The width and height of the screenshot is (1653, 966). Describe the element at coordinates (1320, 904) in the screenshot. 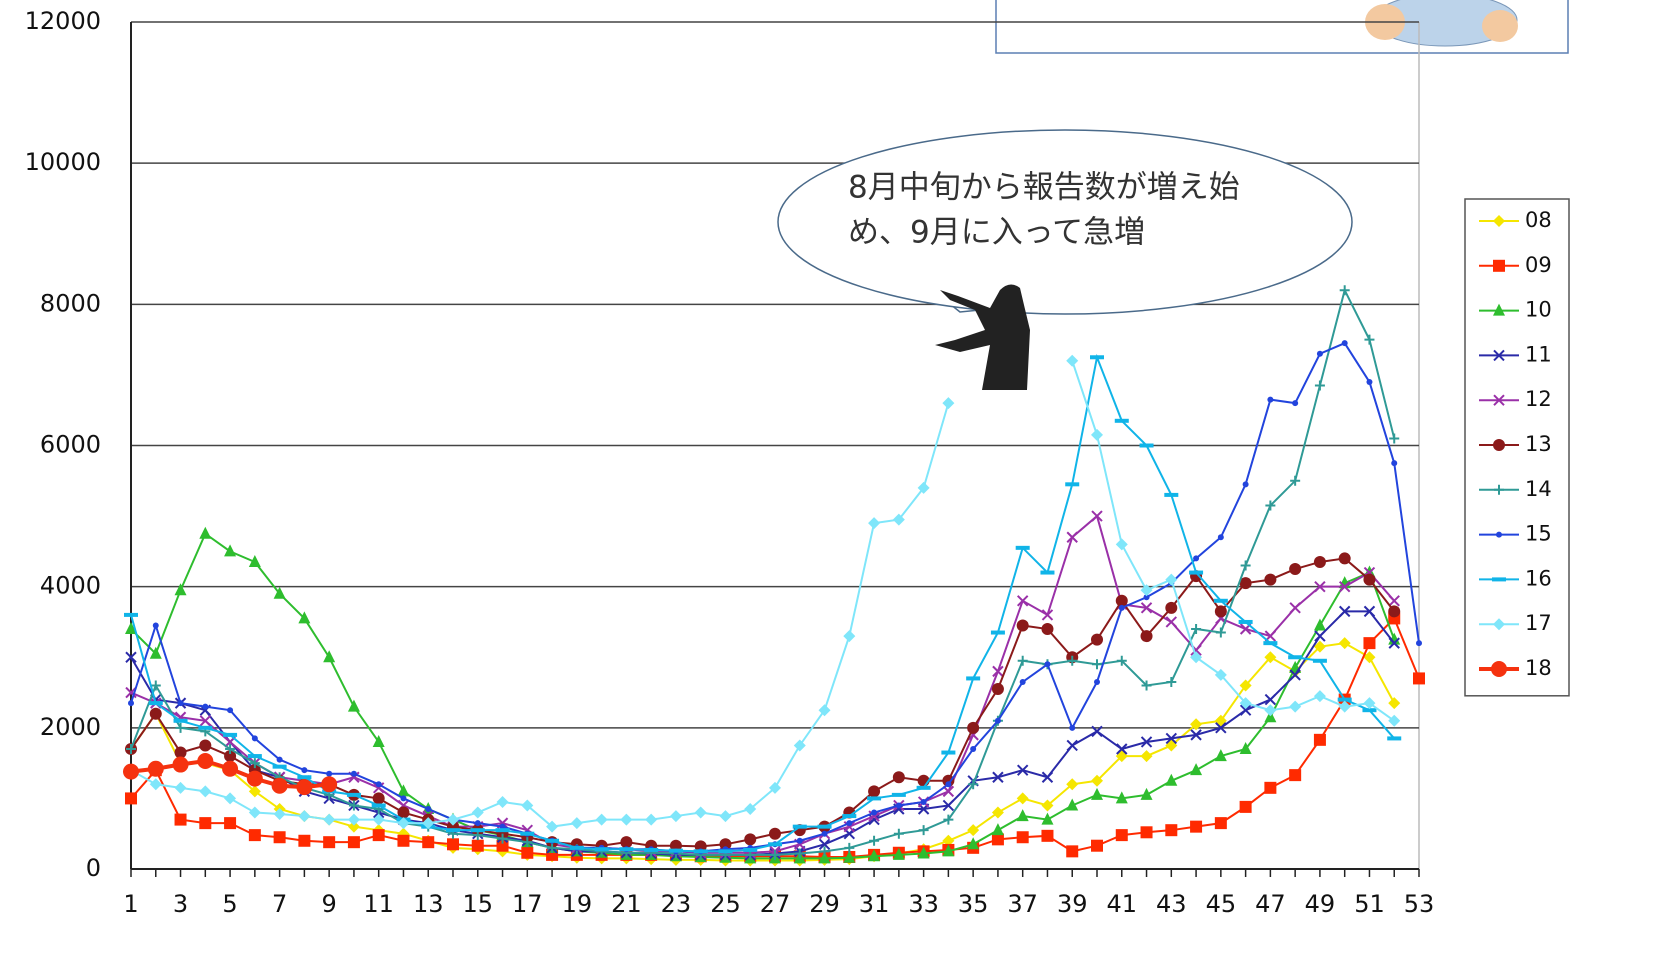

I see `x-tick-label: 49` at that location.